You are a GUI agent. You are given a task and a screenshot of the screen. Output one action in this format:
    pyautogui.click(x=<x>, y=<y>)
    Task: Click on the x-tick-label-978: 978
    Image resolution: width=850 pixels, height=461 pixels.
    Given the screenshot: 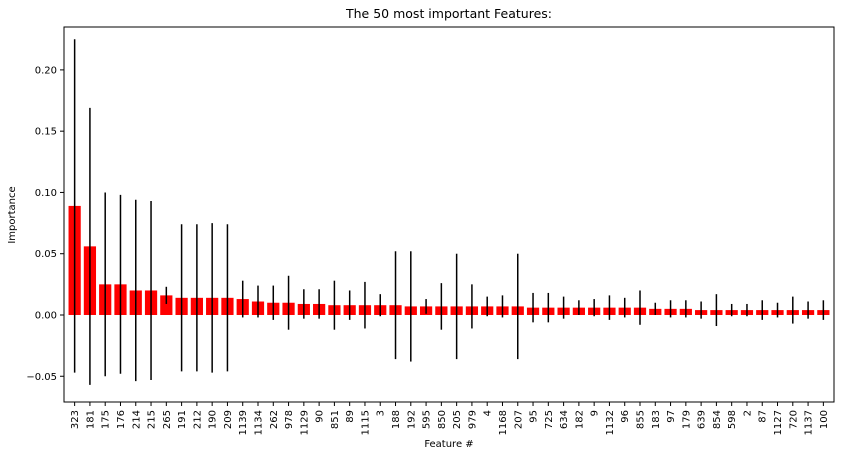 What is the action you would take?
    pyautogui.click(x=289, y=419)
    